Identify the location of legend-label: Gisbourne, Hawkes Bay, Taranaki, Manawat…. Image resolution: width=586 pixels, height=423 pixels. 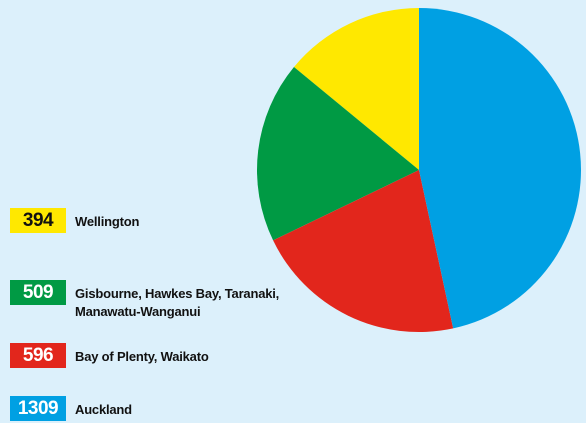
(177, 302).